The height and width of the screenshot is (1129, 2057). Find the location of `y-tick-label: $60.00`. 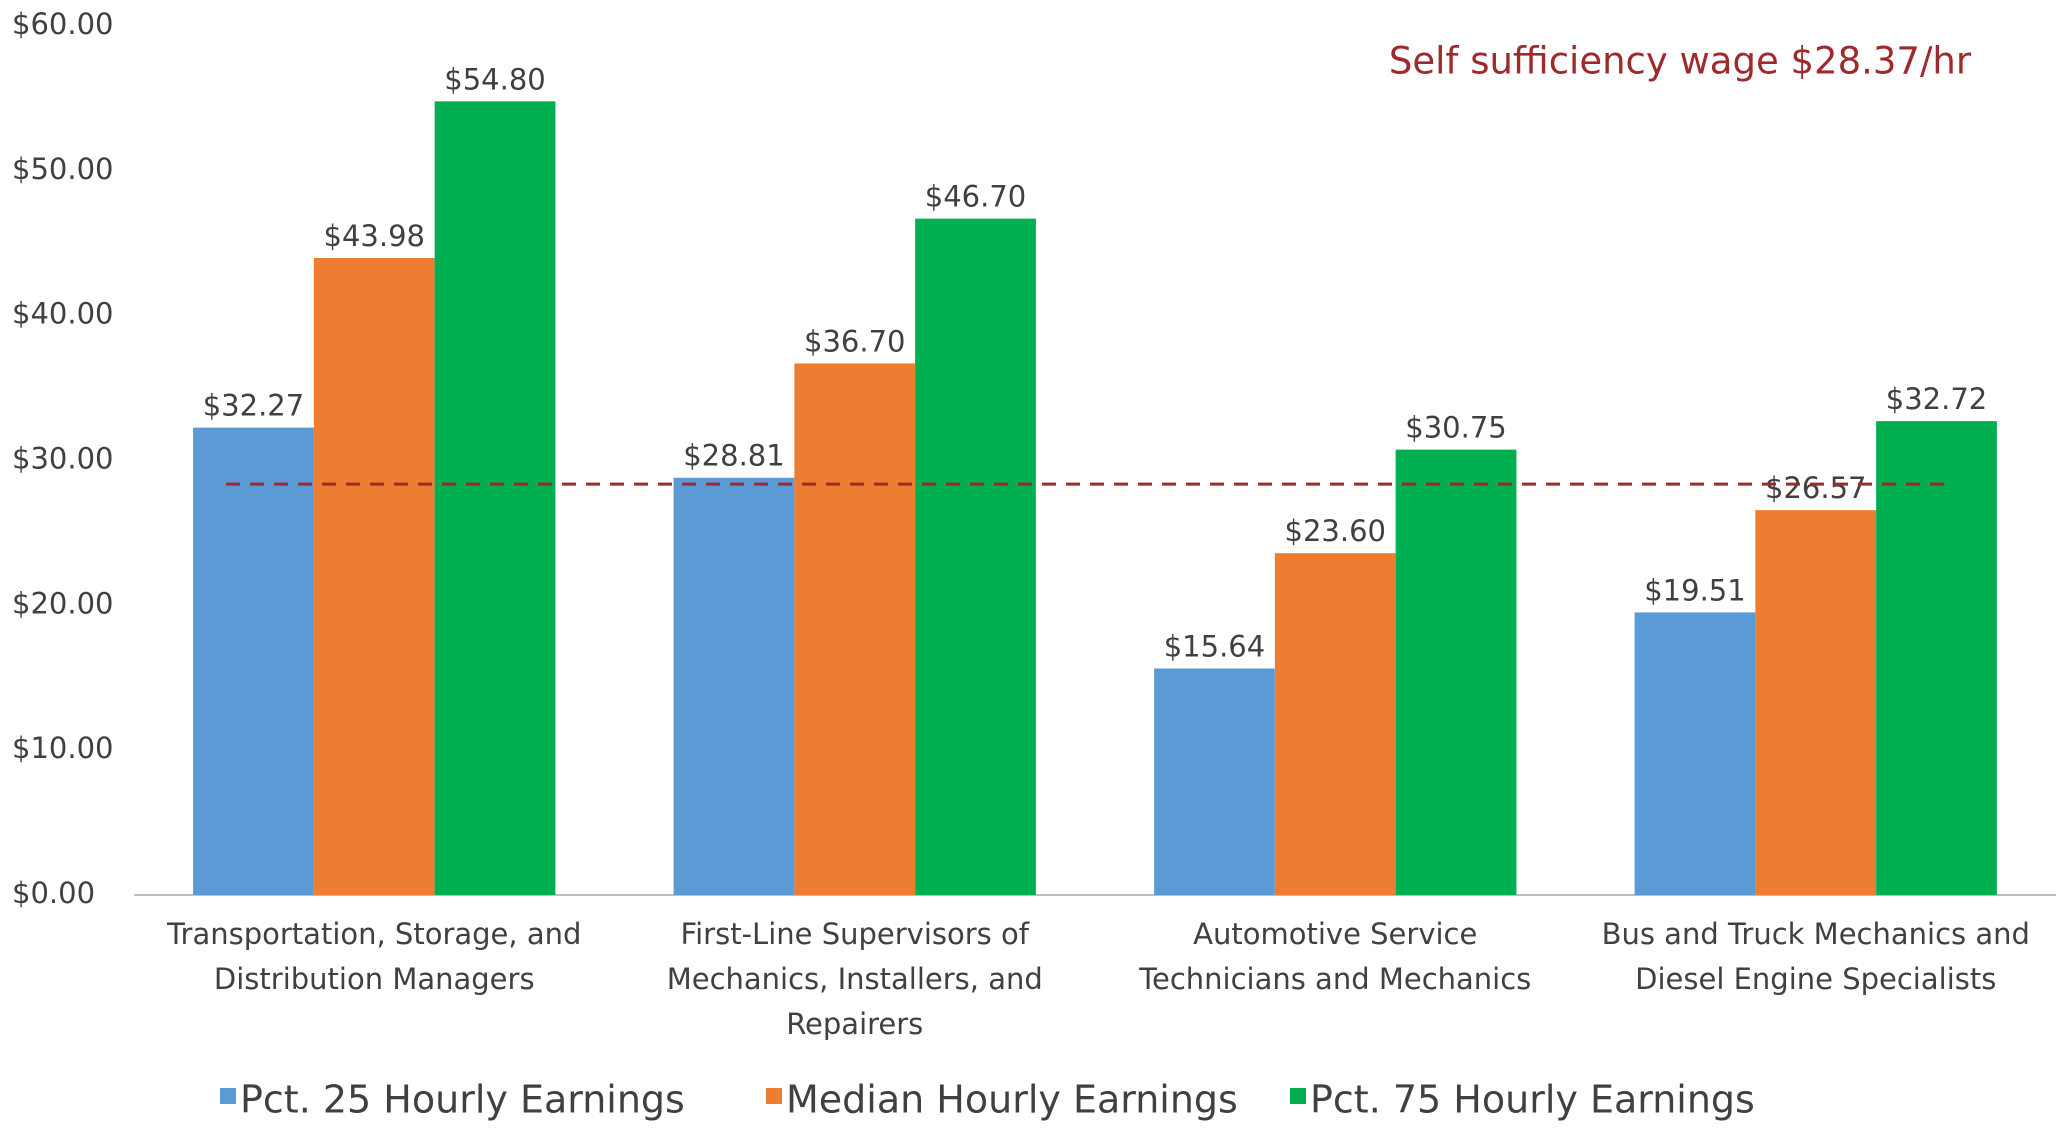

y-tick-label: $60.00 is located at coordinates (62, 24).